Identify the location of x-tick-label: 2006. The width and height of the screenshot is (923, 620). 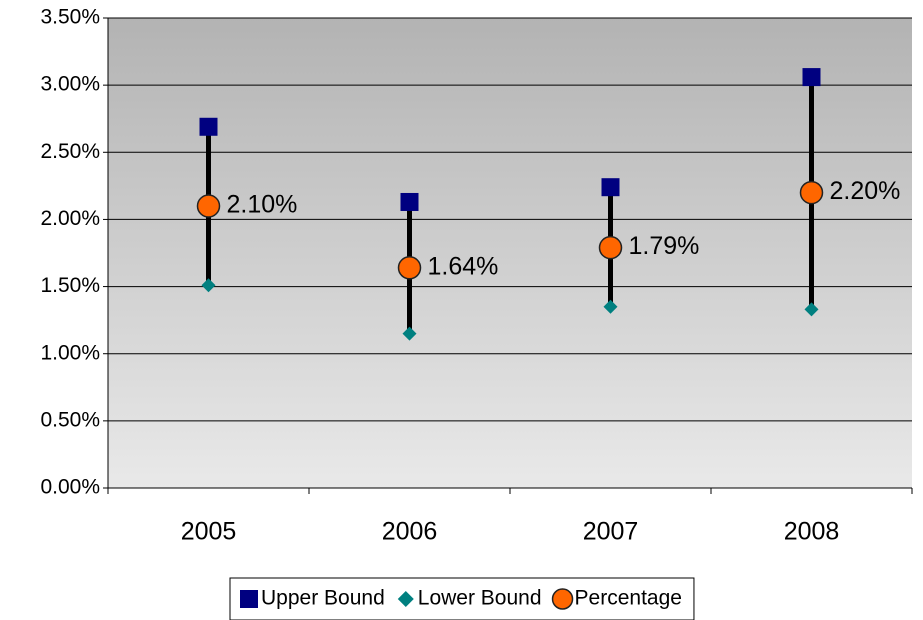
(410, 532).